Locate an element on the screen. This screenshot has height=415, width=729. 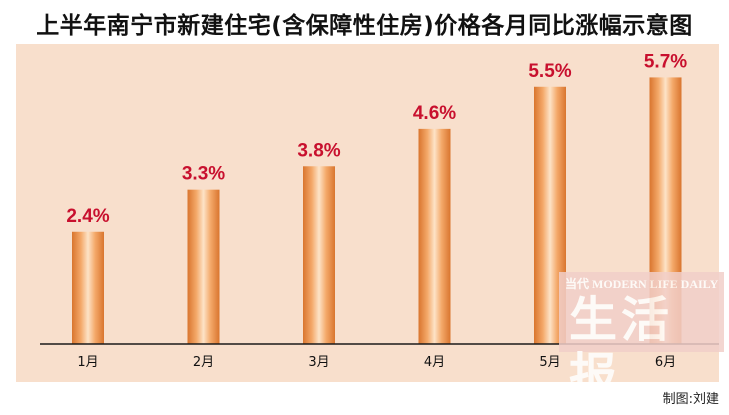
value-label-1: 2.4% is located at coordinates (87, 216).